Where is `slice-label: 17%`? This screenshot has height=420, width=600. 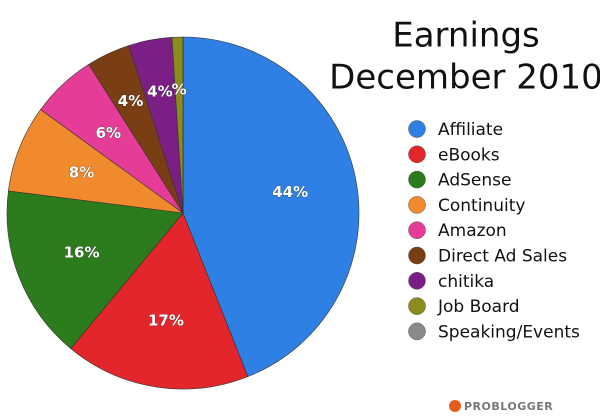
slice-label: 17% is located at coordinates (166, 320).